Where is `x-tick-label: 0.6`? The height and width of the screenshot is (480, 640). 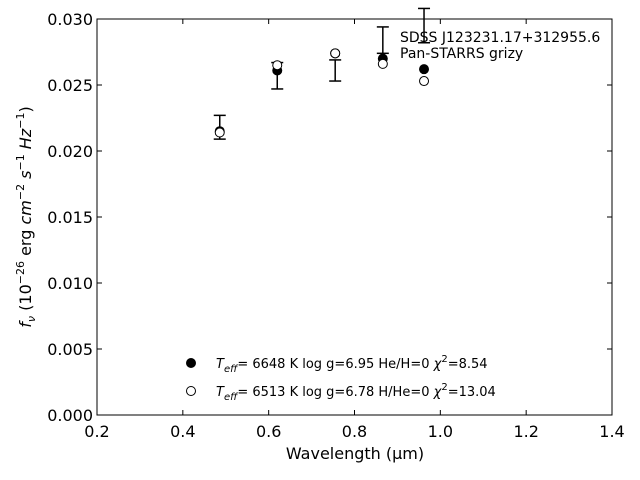 x-tick-label: 0.6 is located at coordinates (268, 431).